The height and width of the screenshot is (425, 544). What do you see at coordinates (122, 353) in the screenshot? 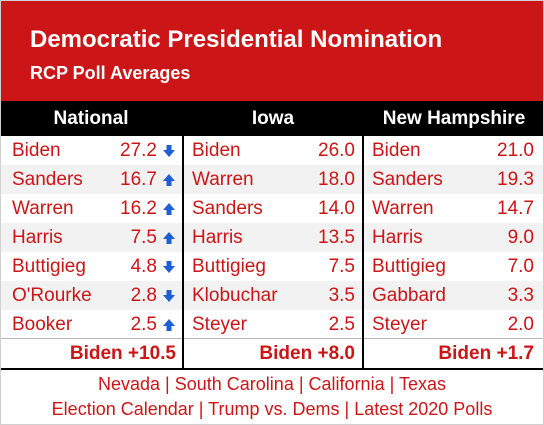
I see `summary-national: Biden +10.5` at bounding box center [122, 353].